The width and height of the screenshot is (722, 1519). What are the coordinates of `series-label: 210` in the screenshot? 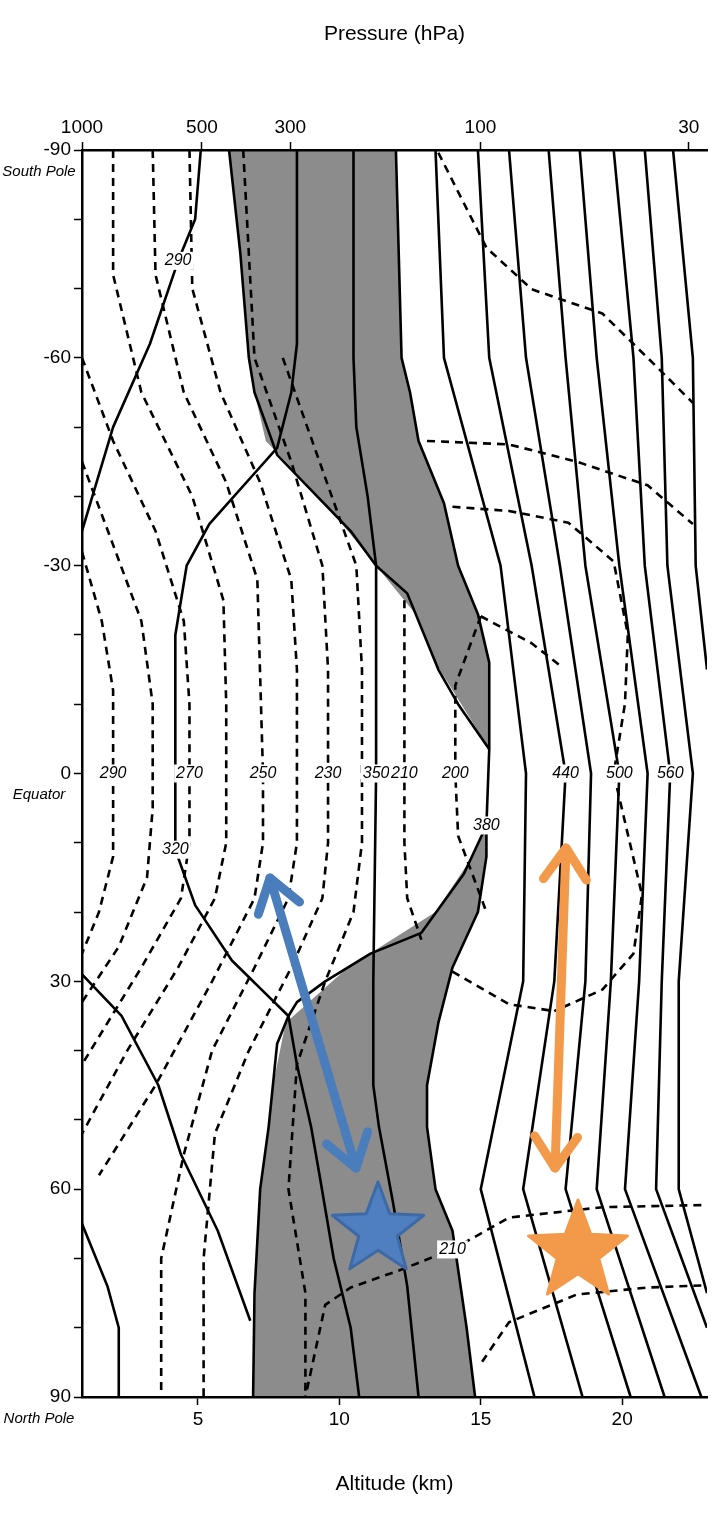 It's located at (404, 772).